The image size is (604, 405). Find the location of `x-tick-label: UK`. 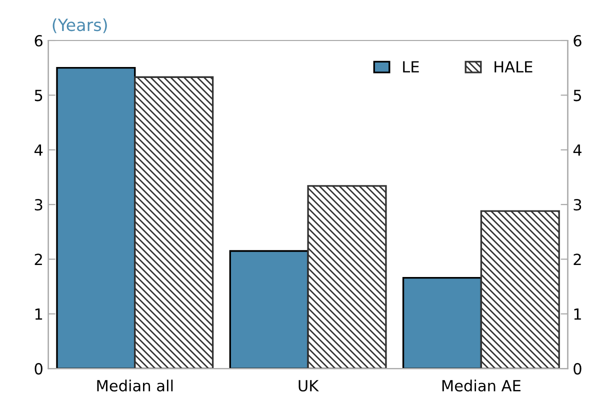

x-tick-label: UK is located at coordinates (308, 386).